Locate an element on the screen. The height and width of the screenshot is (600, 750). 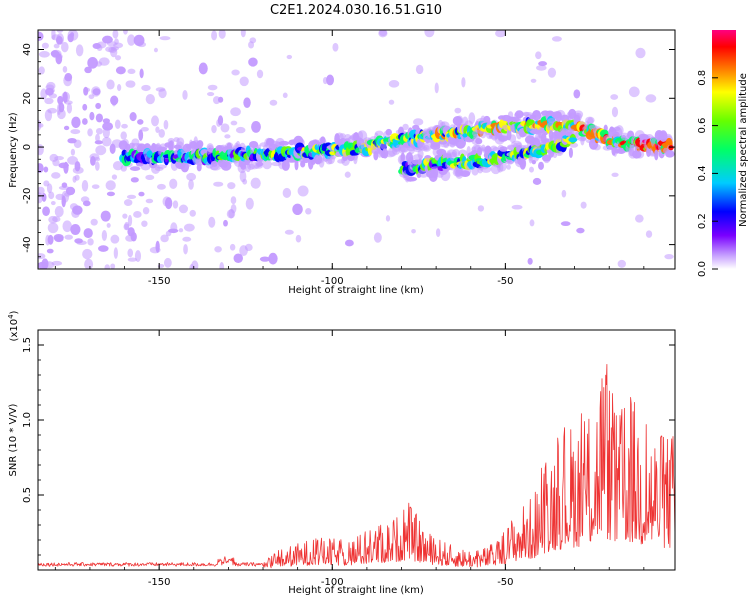
spectrogram-xtick-label: -100 is located at coordinates (332, 281).